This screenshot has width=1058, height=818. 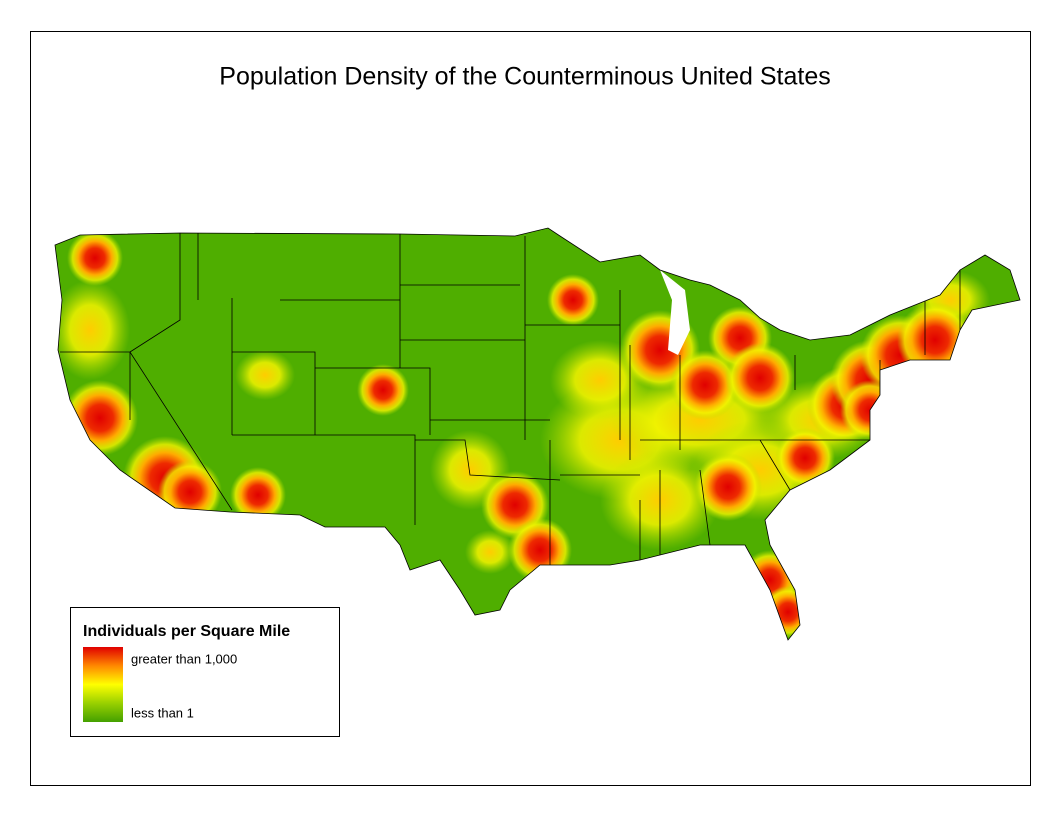 I want to click on legend-title: Individuals per Square Mile, so click(x=186, y=631).